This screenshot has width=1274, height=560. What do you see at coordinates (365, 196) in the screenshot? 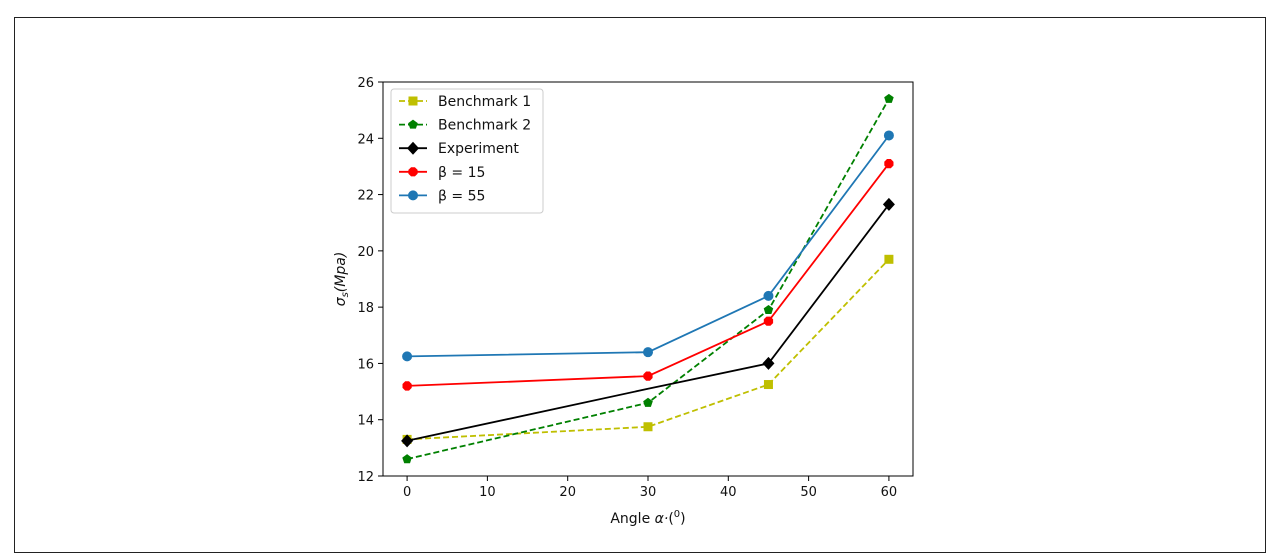
I see `y-tick-label: 22` at bounding box center [365, 196].